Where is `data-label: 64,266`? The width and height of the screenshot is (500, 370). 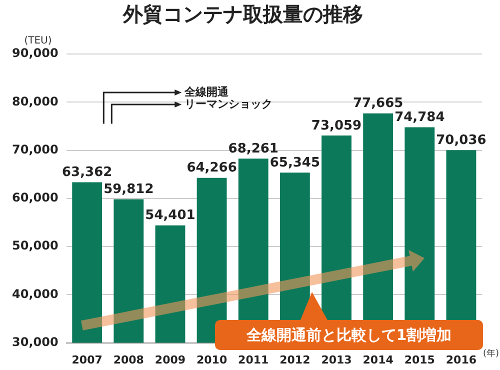
data-label: 64,266 is located at coordinates (211, 168).